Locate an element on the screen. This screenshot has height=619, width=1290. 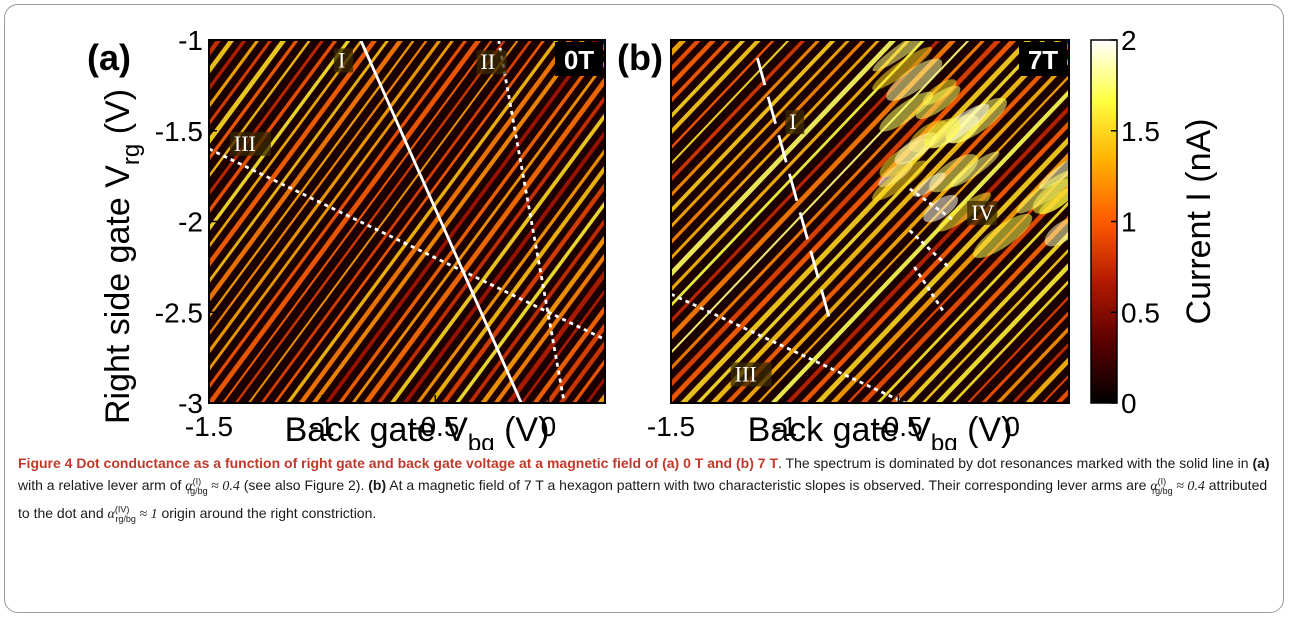
caption-fragment: (a) is located at coordinates (1261, 463).